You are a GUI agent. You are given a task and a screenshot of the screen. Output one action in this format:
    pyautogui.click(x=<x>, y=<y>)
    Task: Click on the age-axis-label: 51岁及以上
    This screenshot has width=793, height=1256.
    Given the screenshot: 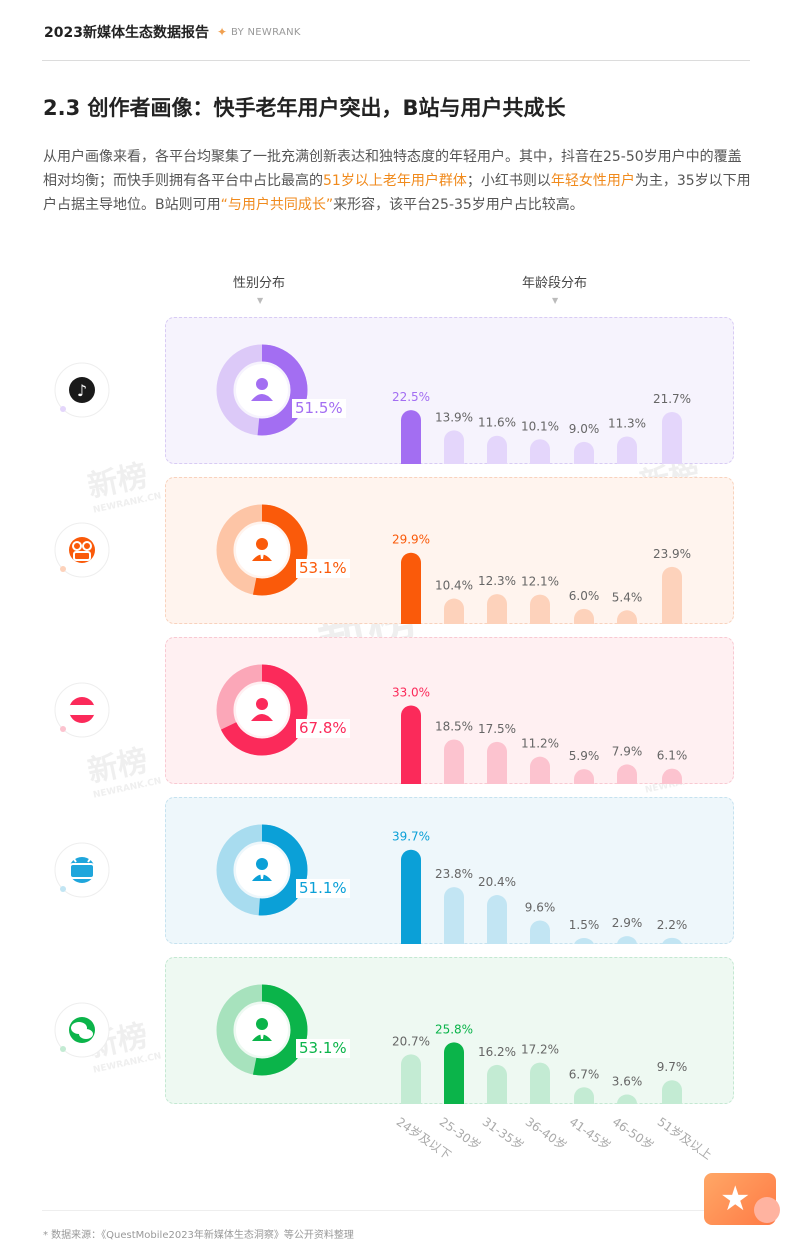 What is the action you would take?
    pyautogui.click(x=684, y=1138)
    